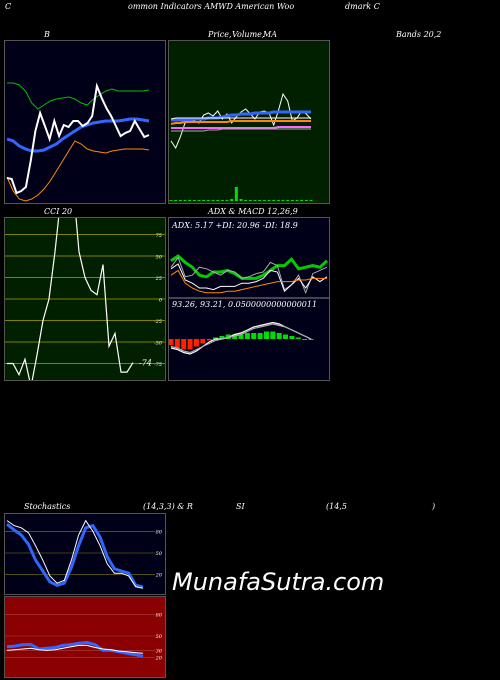 Image resolution: width=500 pixels, height=680 pixels. I want to click on price-title-ma: MA, so click(270, 34).